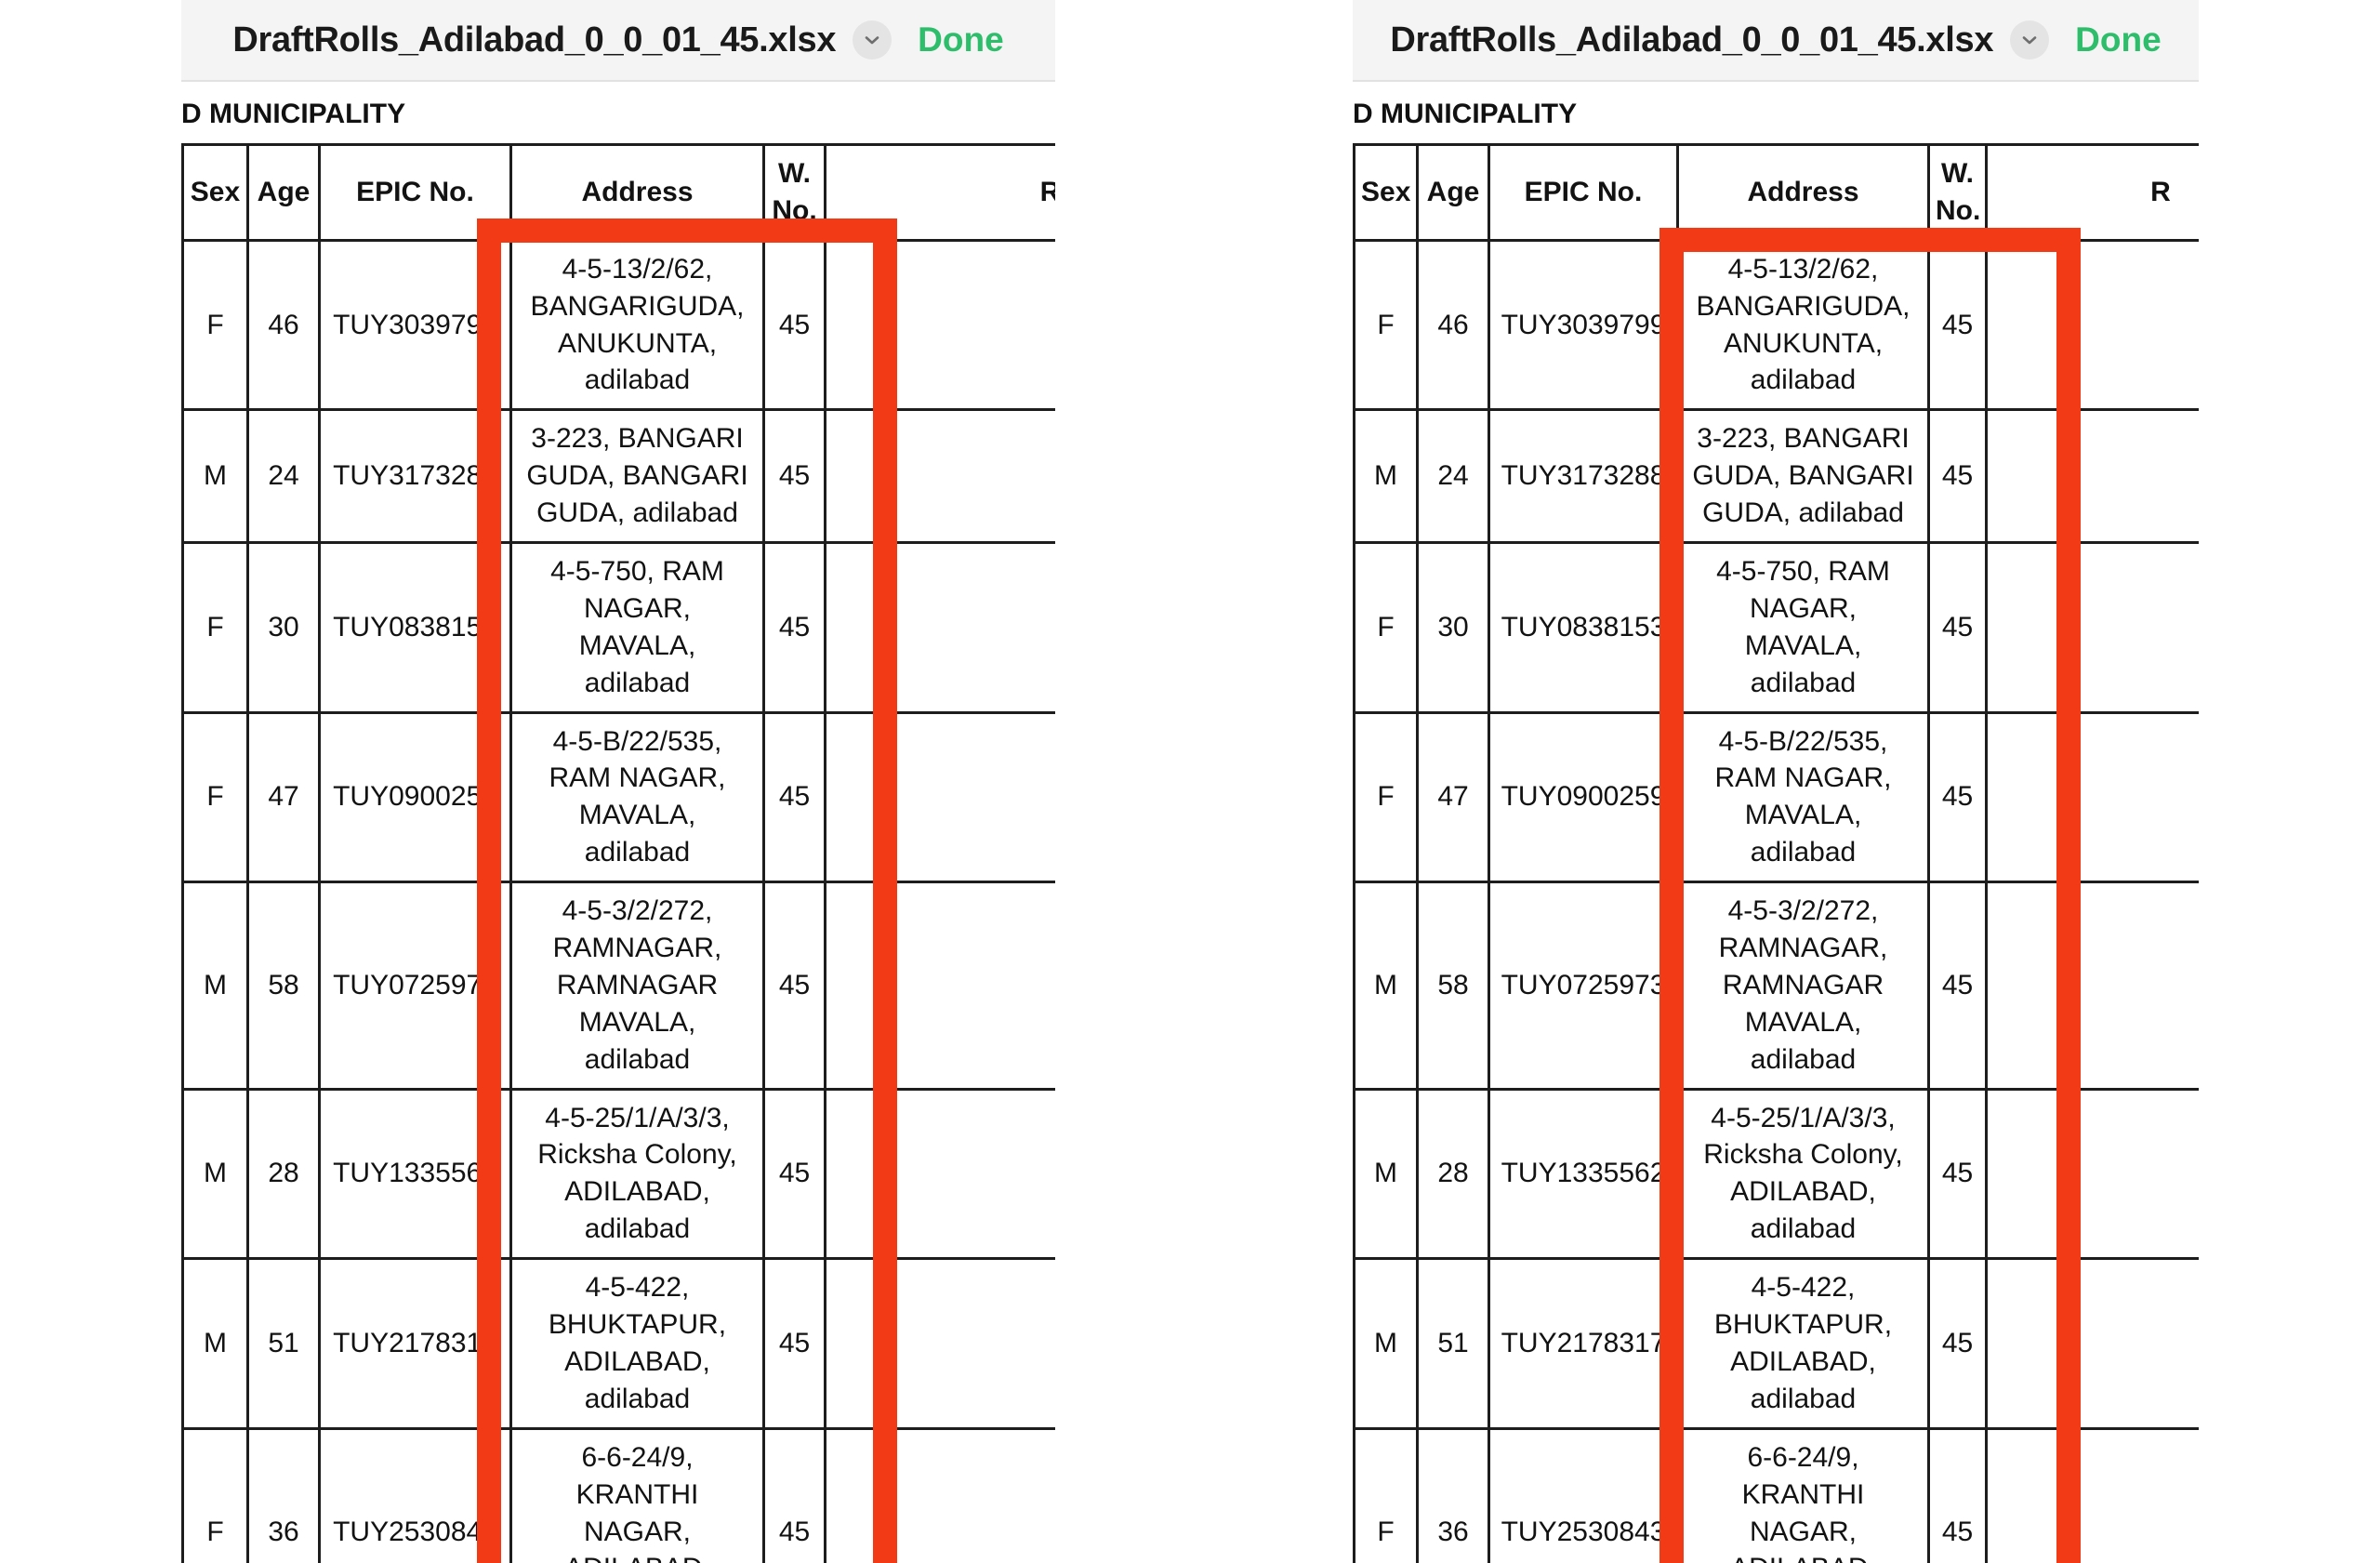  Describe the element at coordinates (1583, 193) in the screenshot. I see `column-header-epic-no: EPIC No.` at that location.